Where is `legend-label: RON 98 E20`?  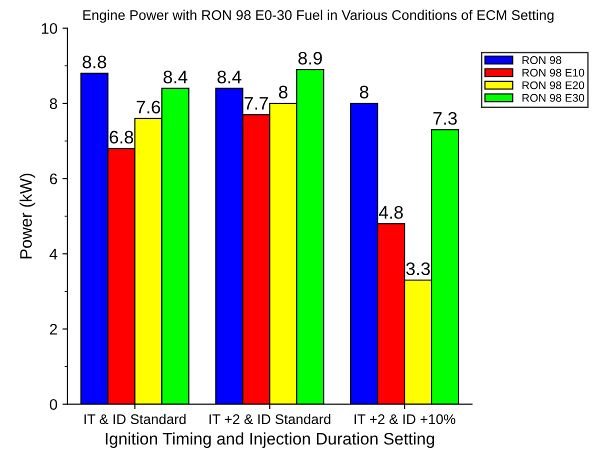 legend-label: RON 98 E20 is located at coordinates (553, 85).